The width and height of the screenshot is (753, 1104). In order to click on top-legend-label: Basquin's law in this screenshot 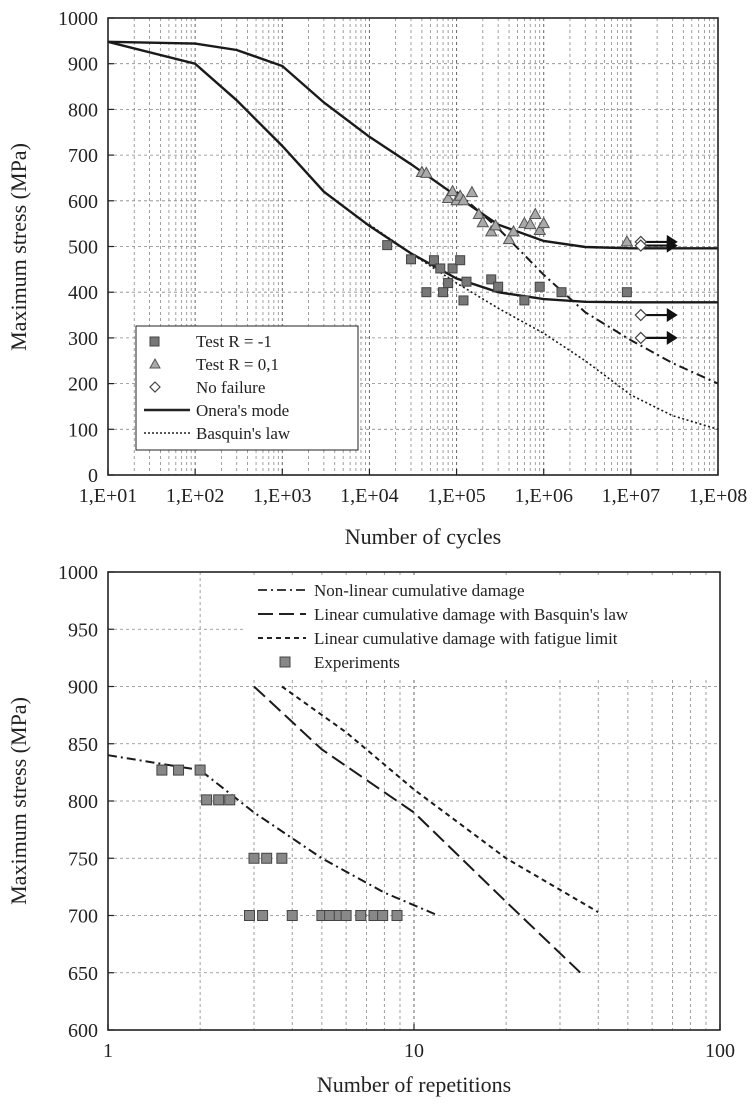, I will do `click(243, 433)`.